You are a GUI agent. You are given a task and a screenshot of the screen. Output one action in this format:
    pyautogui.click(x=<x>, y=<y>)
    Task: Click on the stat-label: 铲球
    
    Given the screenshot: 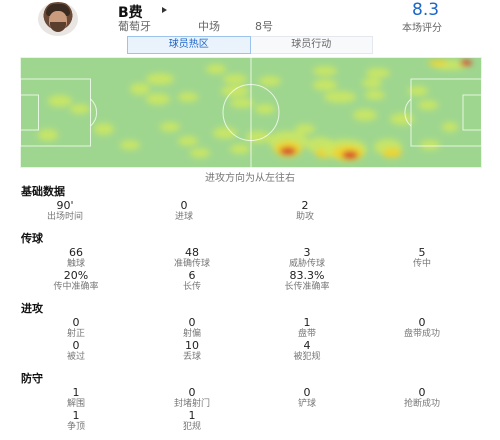 What is the action you would take?
    pyautogui.click(x=306, y=404)
    